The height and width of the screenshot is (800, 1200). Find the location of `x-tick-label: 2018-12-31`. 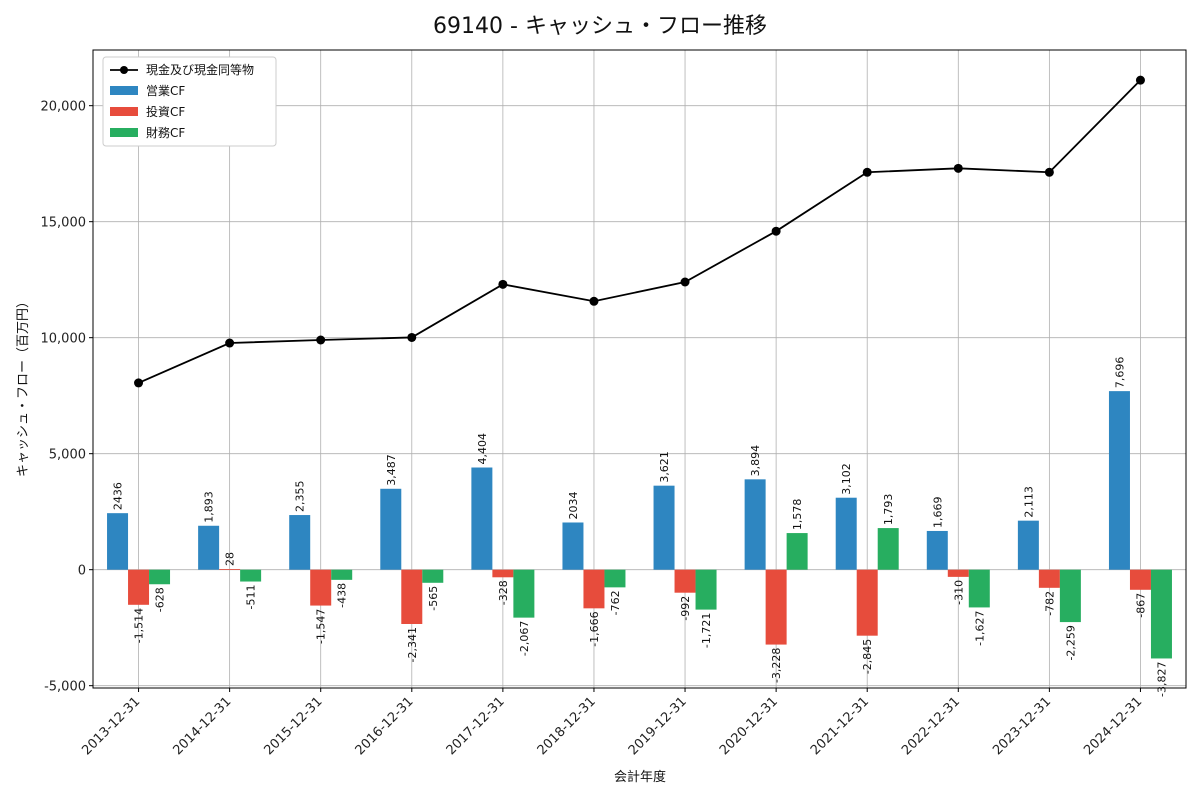

x-tick-label: 2018-12-31 is located at coordinates (567, 726).